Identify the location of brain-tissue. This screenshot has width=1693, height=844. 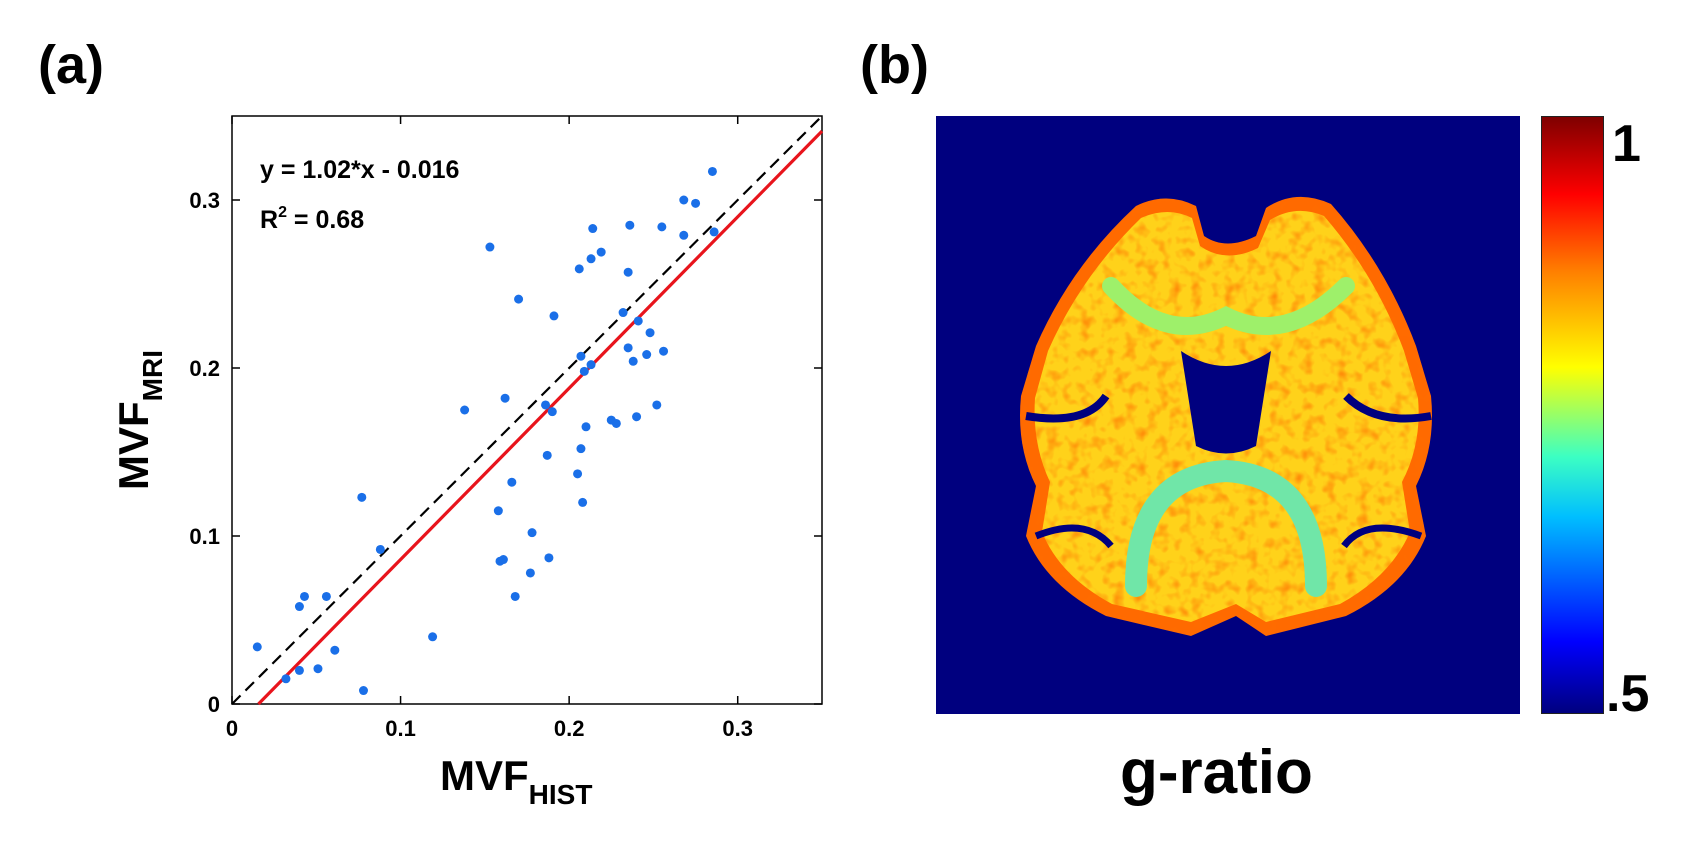
(1226, 416).